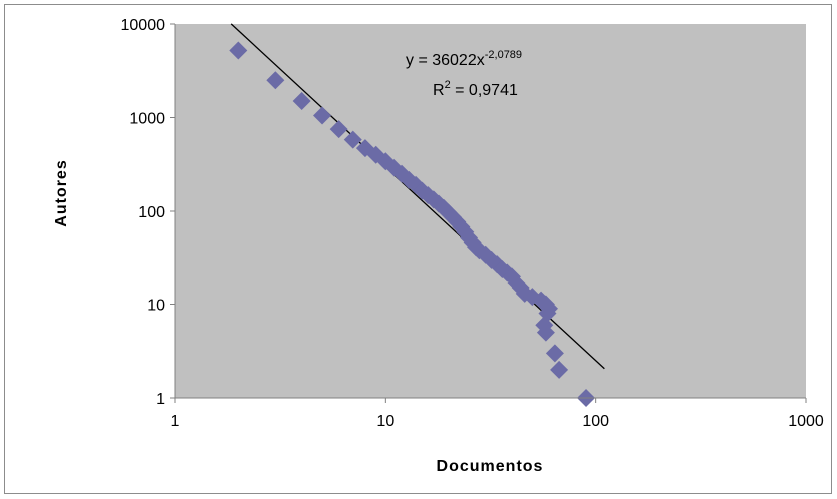  What do you see at coordinates (385, 421) in the screenshot?
I see `x-tick-label: 10` at bounding box center [385, 421].